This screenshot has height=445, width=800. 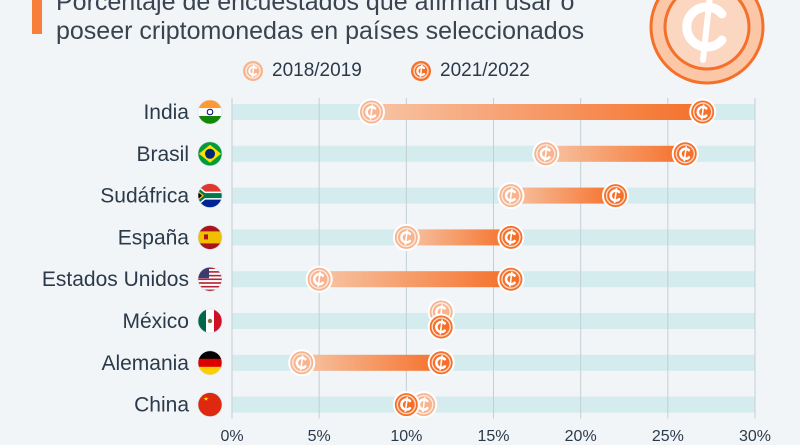 I want to click on germany-flag-icon, so click(x=210, y=363).